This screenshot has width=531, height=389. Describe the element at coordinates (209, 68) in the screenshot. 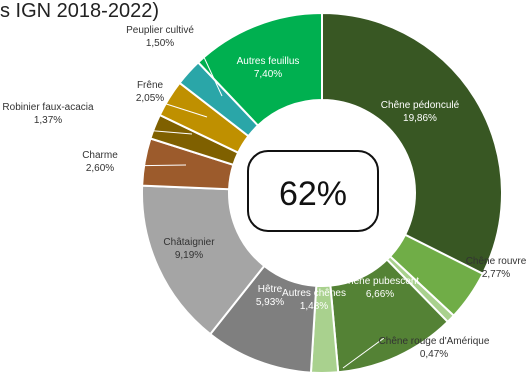

I see `leader-line-peuplier-cultive` at that location.